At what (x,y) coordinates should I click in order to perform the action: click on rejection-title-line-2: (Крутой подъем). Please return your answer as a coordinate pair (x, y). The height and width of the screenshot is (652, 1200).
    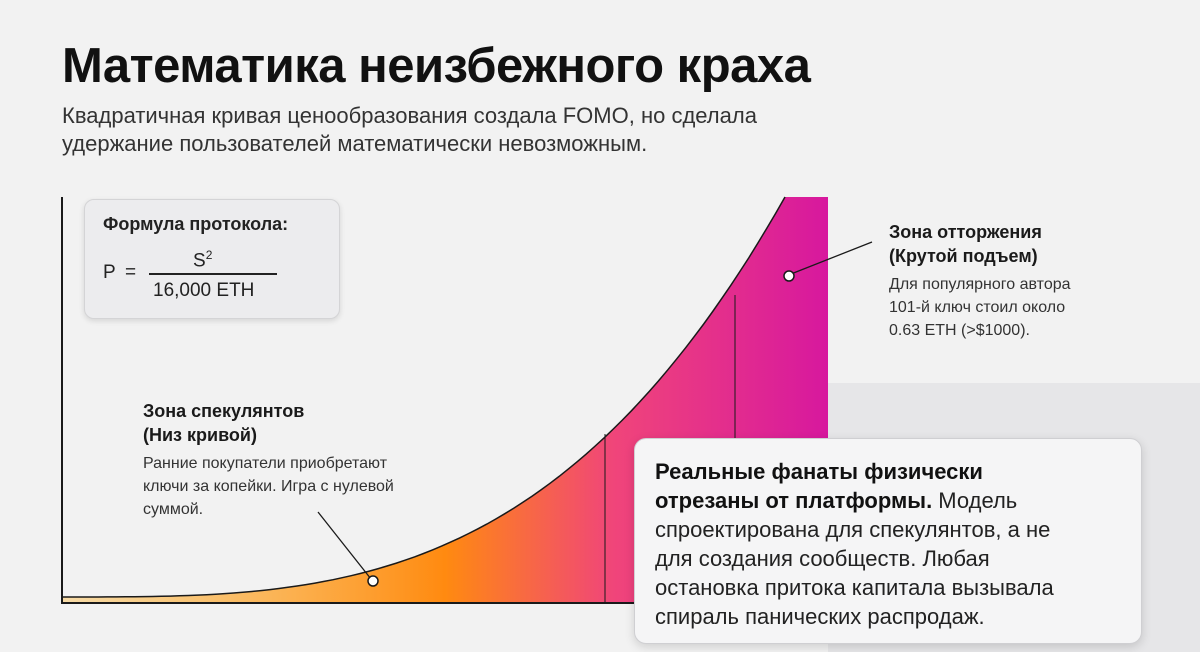
    Looking at the image, I should click on (963, 256).